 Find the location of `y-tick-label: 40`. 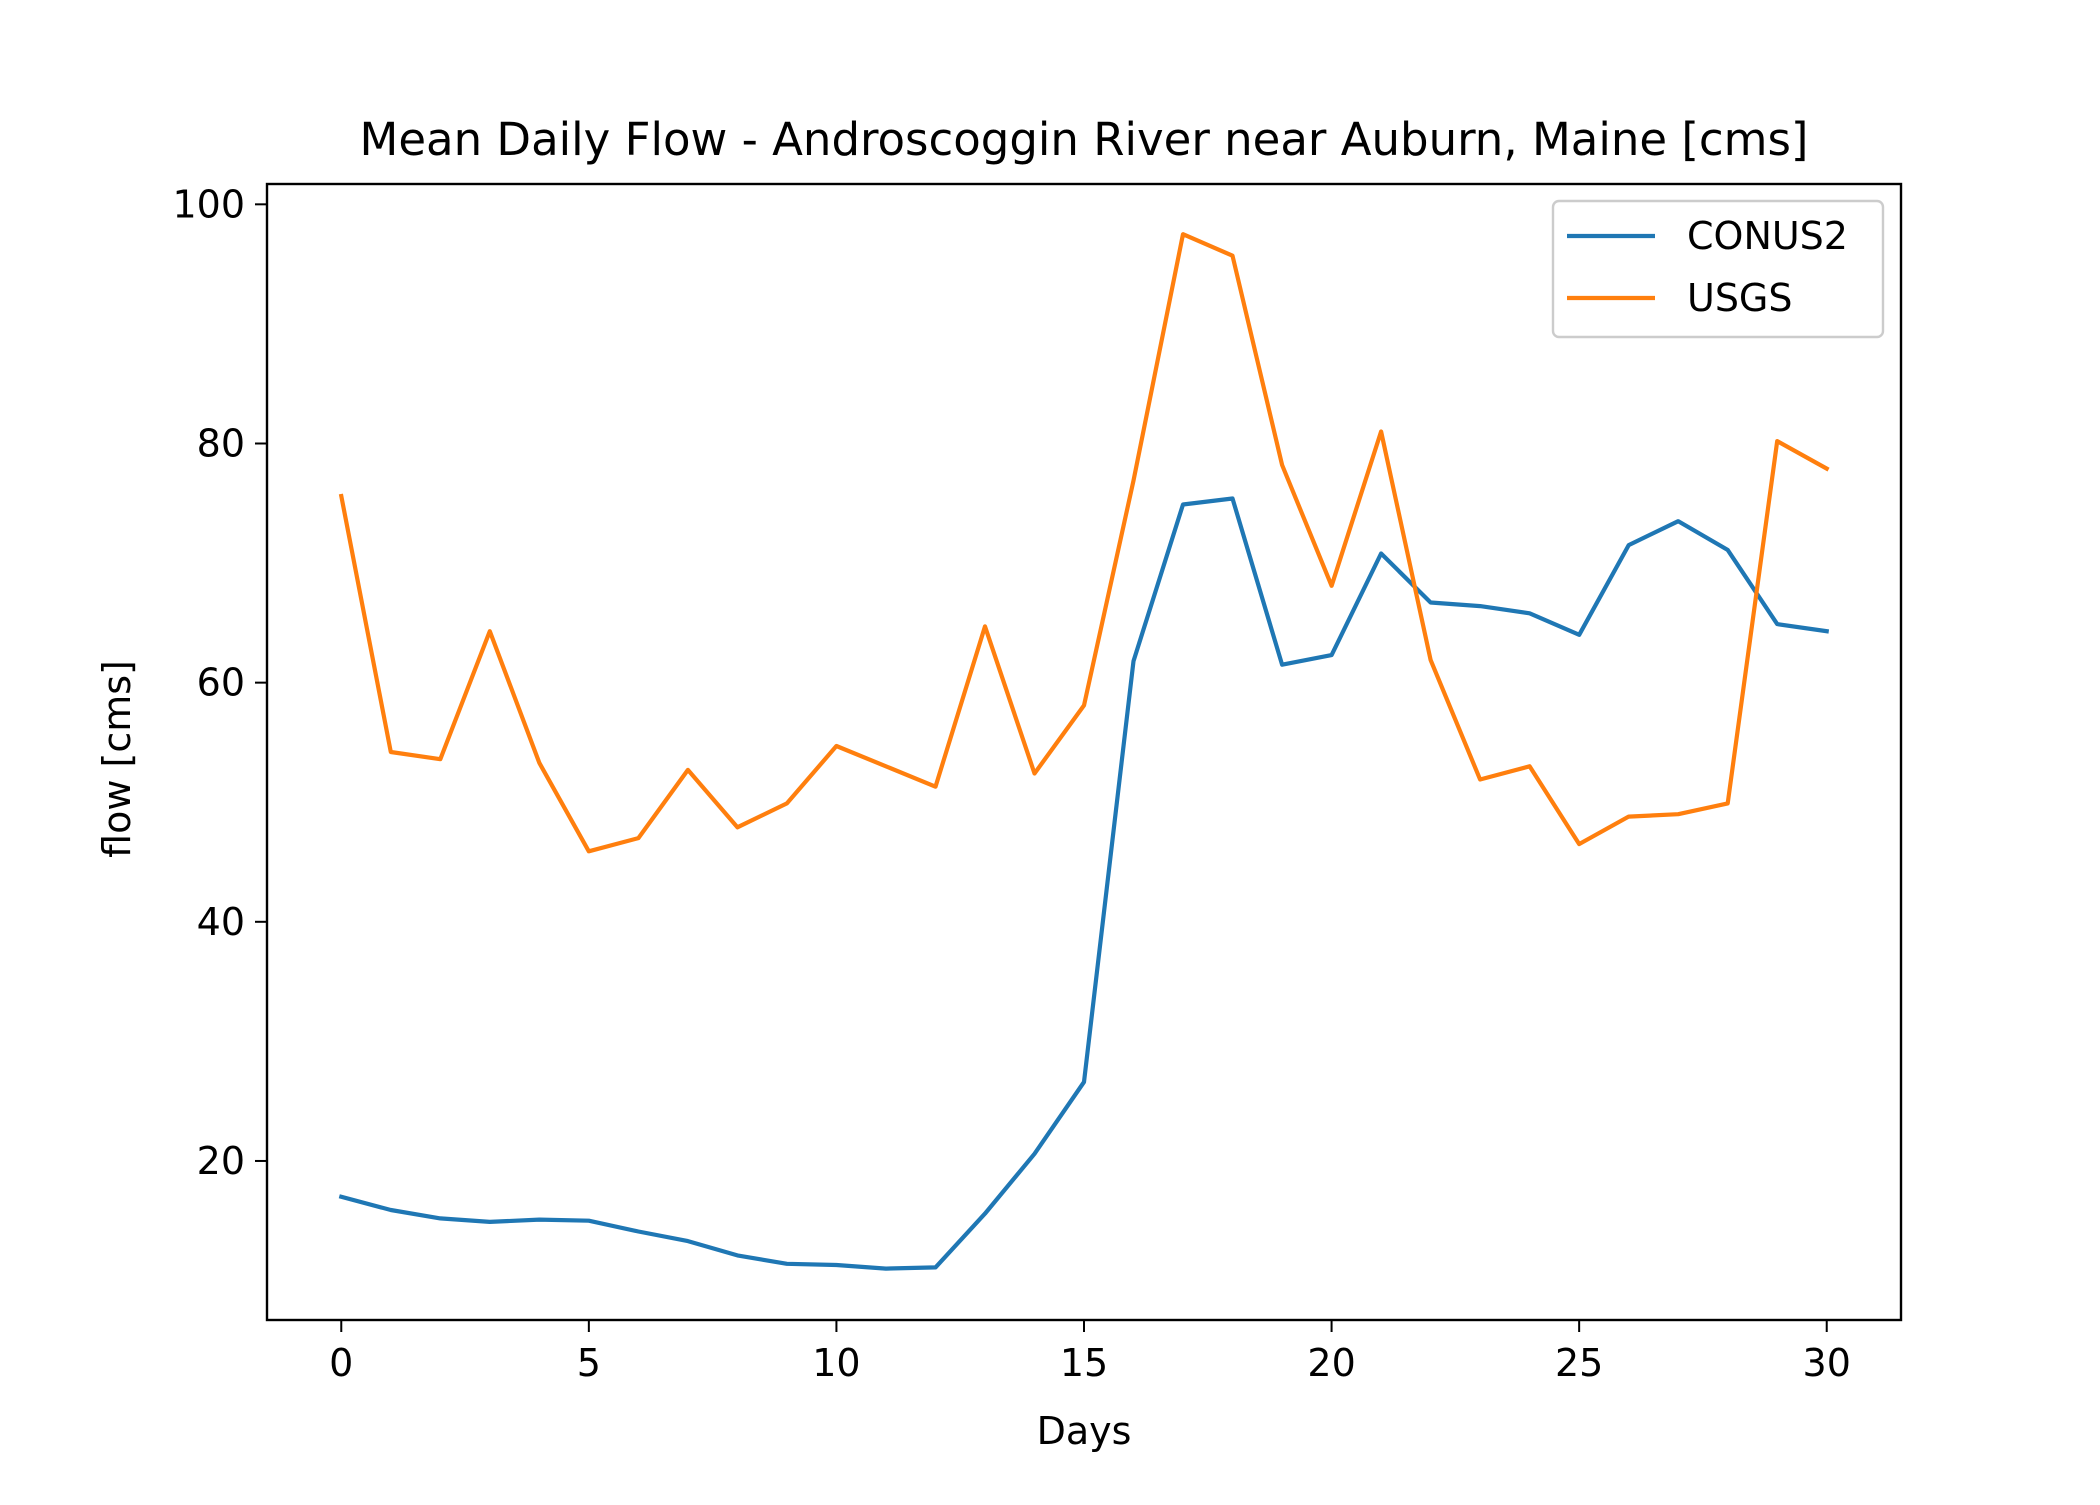

y-tick-label: 40 is located at coordinates (221, 922).